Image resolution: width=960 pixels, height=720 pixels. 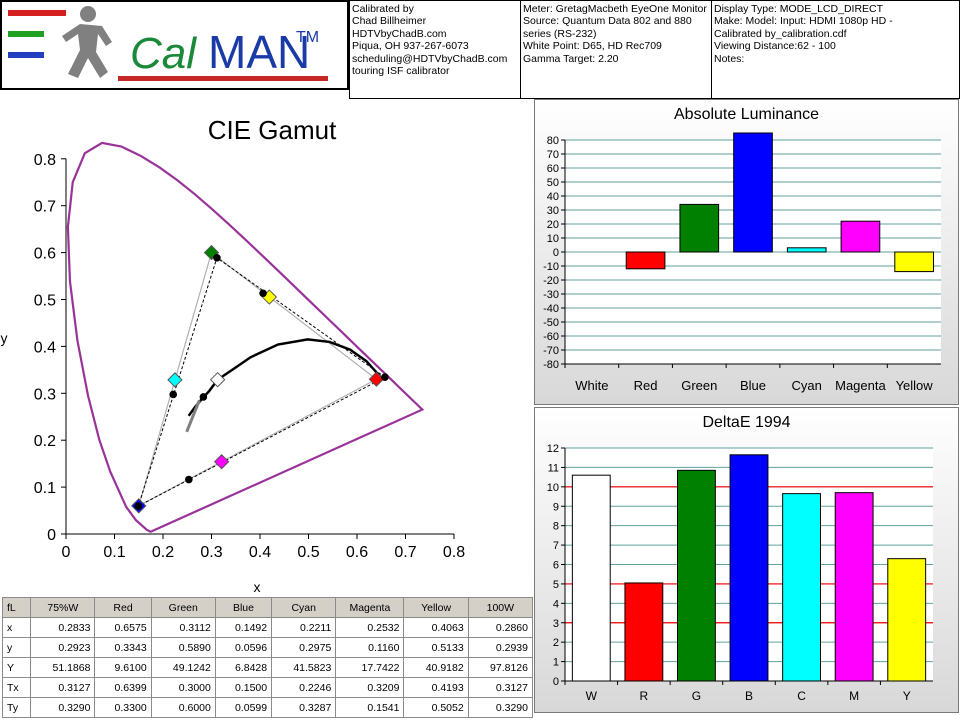 What do you see at coordinates (551, 267) in the screenshot?
I see `y-tick-label: -10` at bounding box center [551, 267].